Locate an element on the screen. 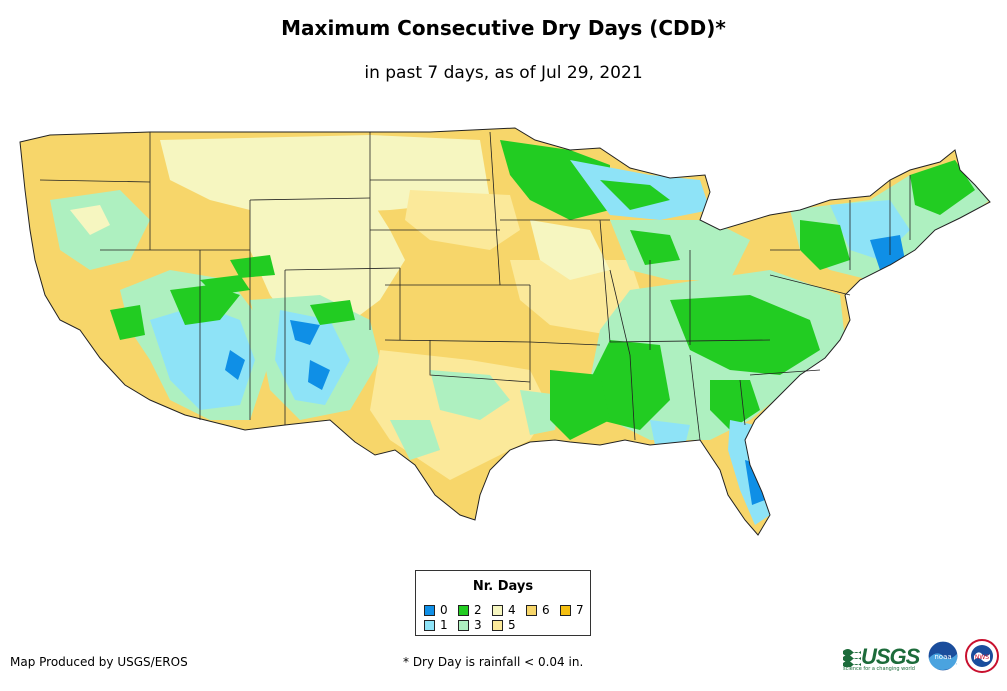 This screenshot has width=1007, height=691. map-title: Maximum Consecutive Dry Days (CDD)* is located at coordinates (503, 28).